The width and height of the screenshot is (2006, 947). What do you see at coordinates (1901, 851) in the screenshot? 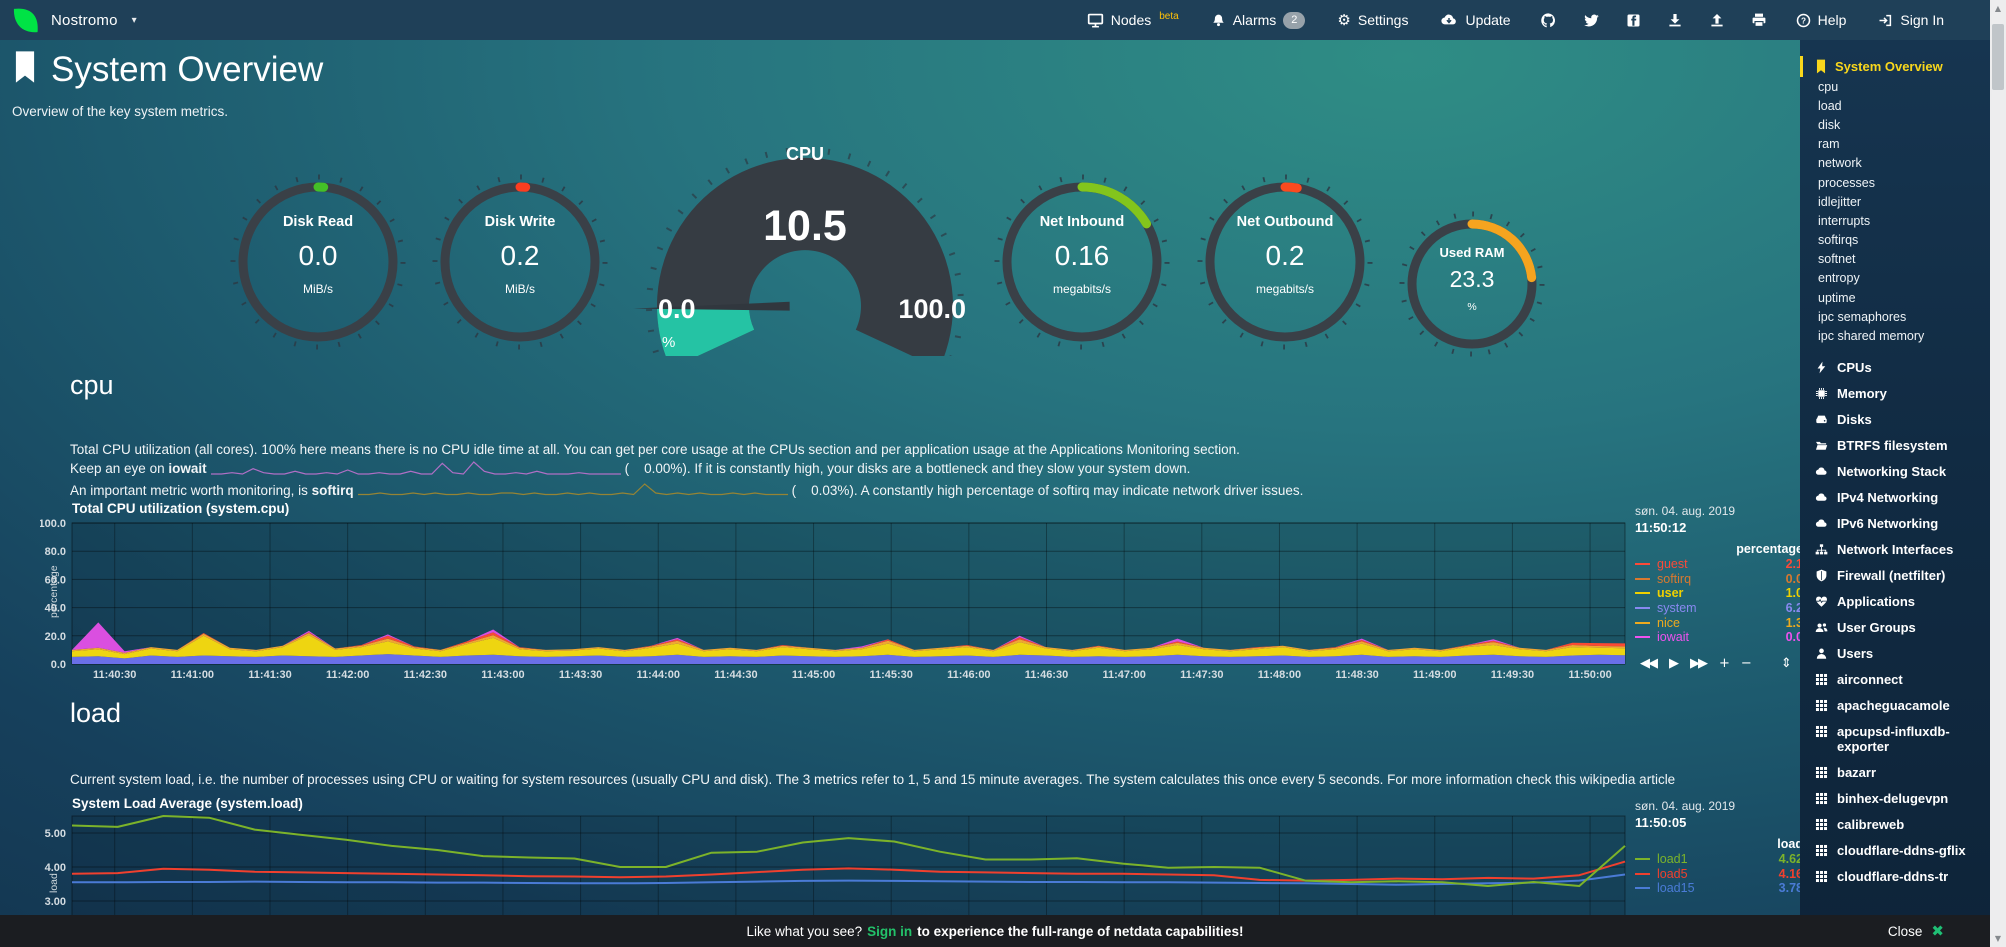
I see `sidebar-item-label: cloudflare-ddns-gflix` at bounding box center [1901, 851].